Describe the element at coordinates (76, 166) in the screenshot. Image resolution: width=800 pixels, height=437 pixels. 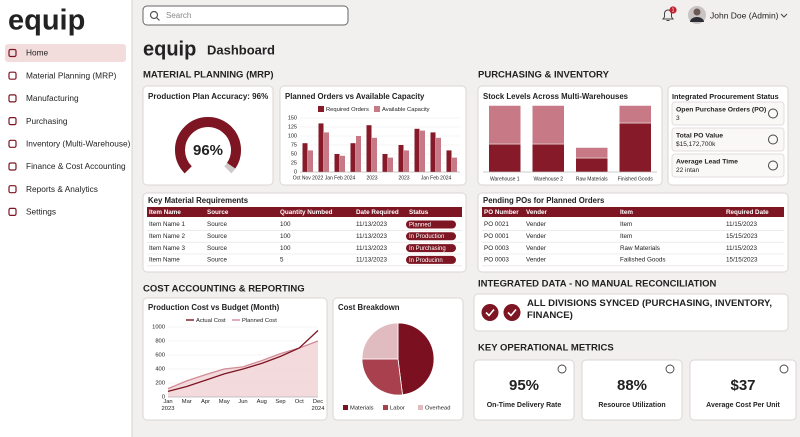
I see `nav-item: Finance & Cost Accounting` at that location.